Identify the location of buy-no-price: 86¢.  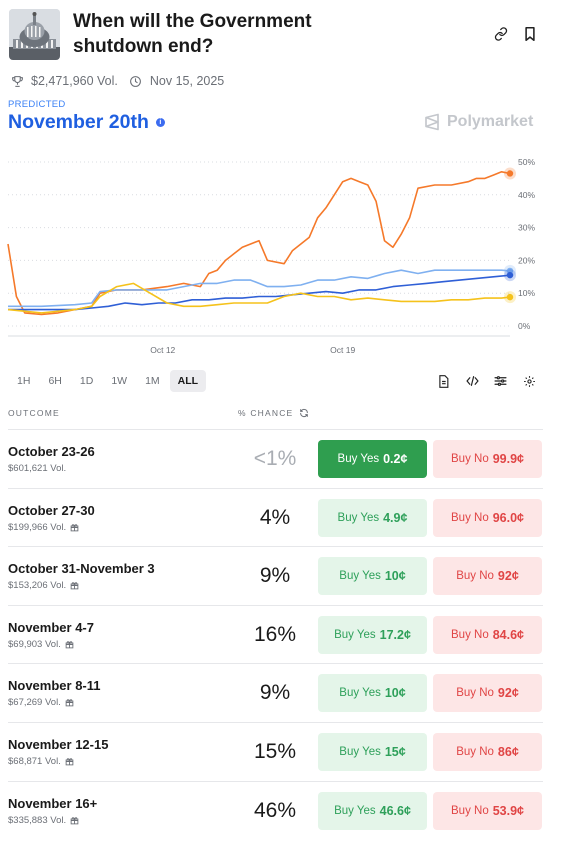
(508, 751).